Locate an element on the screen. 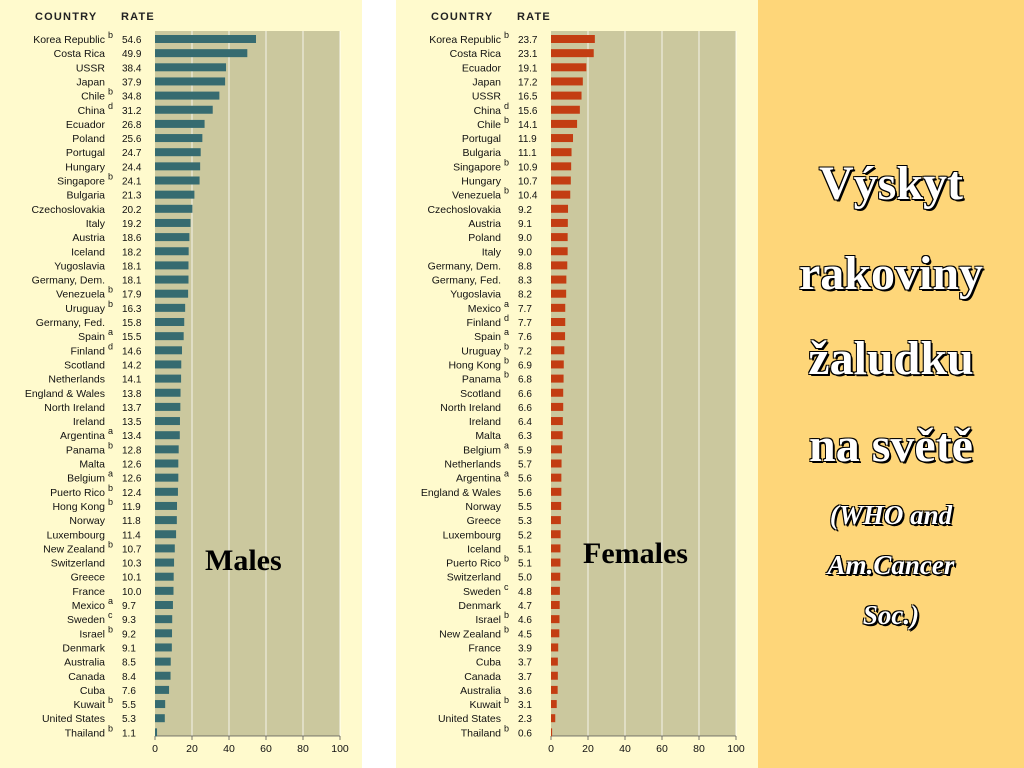 The image size is (1024, 768). slide-subtitle-line-1: (WHO and is located at coordinates (891, 515).